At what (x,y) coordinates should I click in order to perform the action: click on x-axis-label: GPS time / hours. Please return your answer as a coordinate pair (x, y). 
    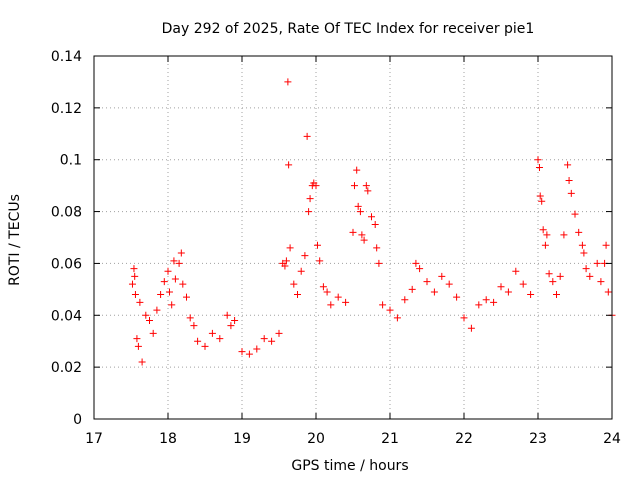
    Looking at the image, I should click on (349, 466).